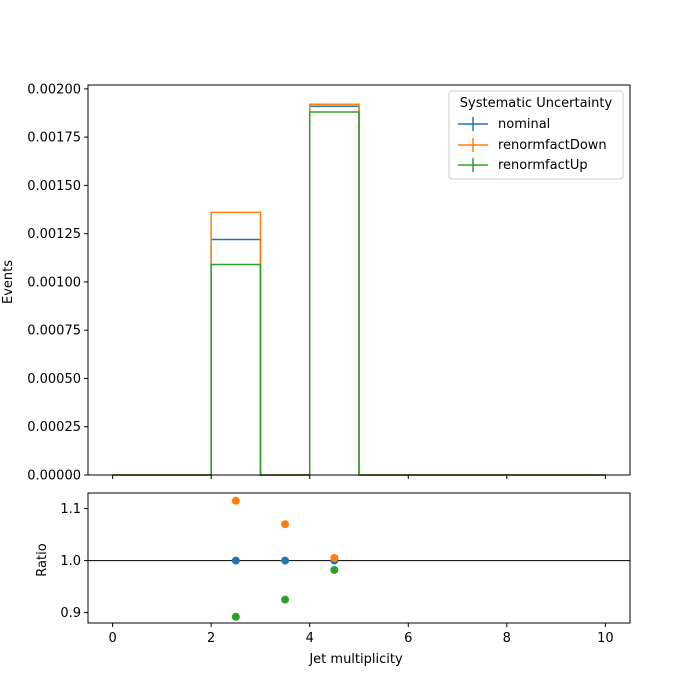 The width and height of the screenshot is (700, 700). Describe the element at coordinates (70, 613) in the screenshot. I see `ratio-y-tick-label: 0.9` at that location.